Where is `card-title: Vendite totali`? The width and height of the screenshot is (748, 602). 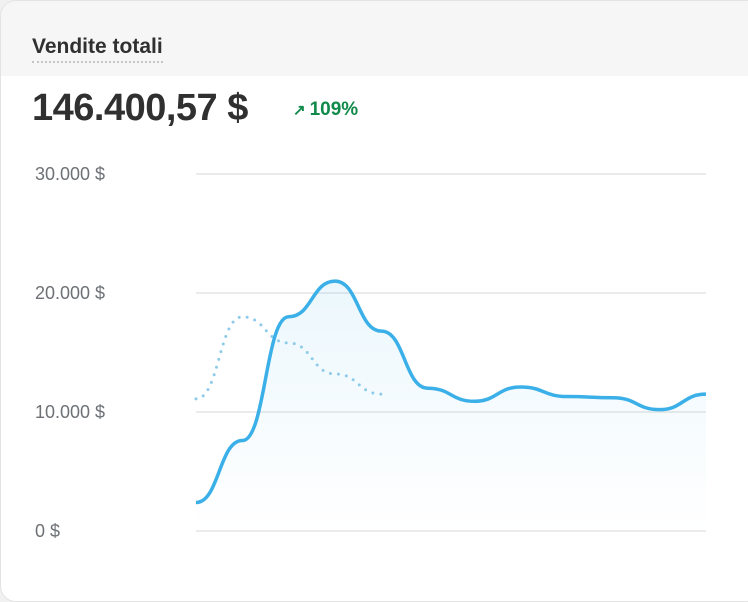
card-title: Vendite totali is located at coordinates (97, 49).